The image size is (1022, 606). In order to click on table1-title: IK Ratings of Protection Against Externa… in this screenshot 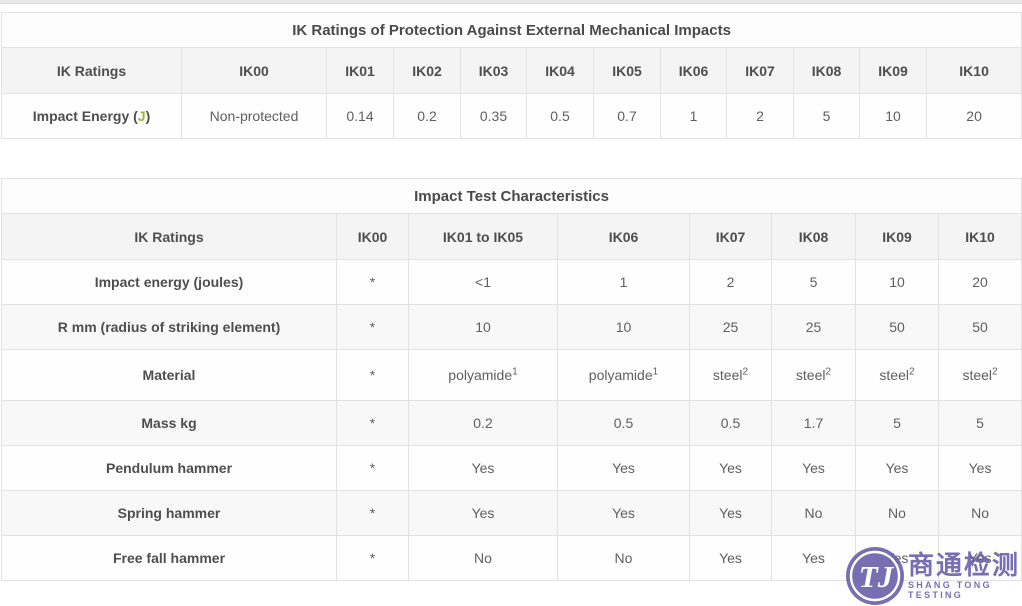, I will do `click(511, 30)`.